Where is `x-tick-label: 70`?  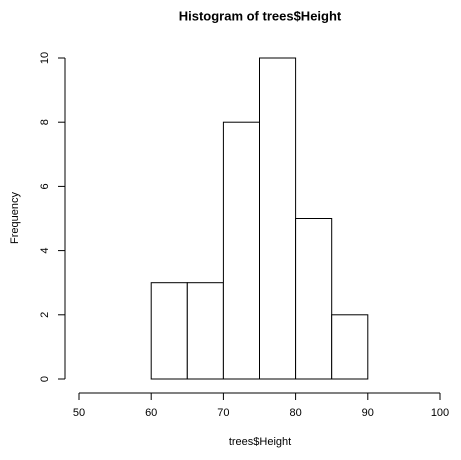
x-tick-label: 70 is located at coordinates (223, 413).